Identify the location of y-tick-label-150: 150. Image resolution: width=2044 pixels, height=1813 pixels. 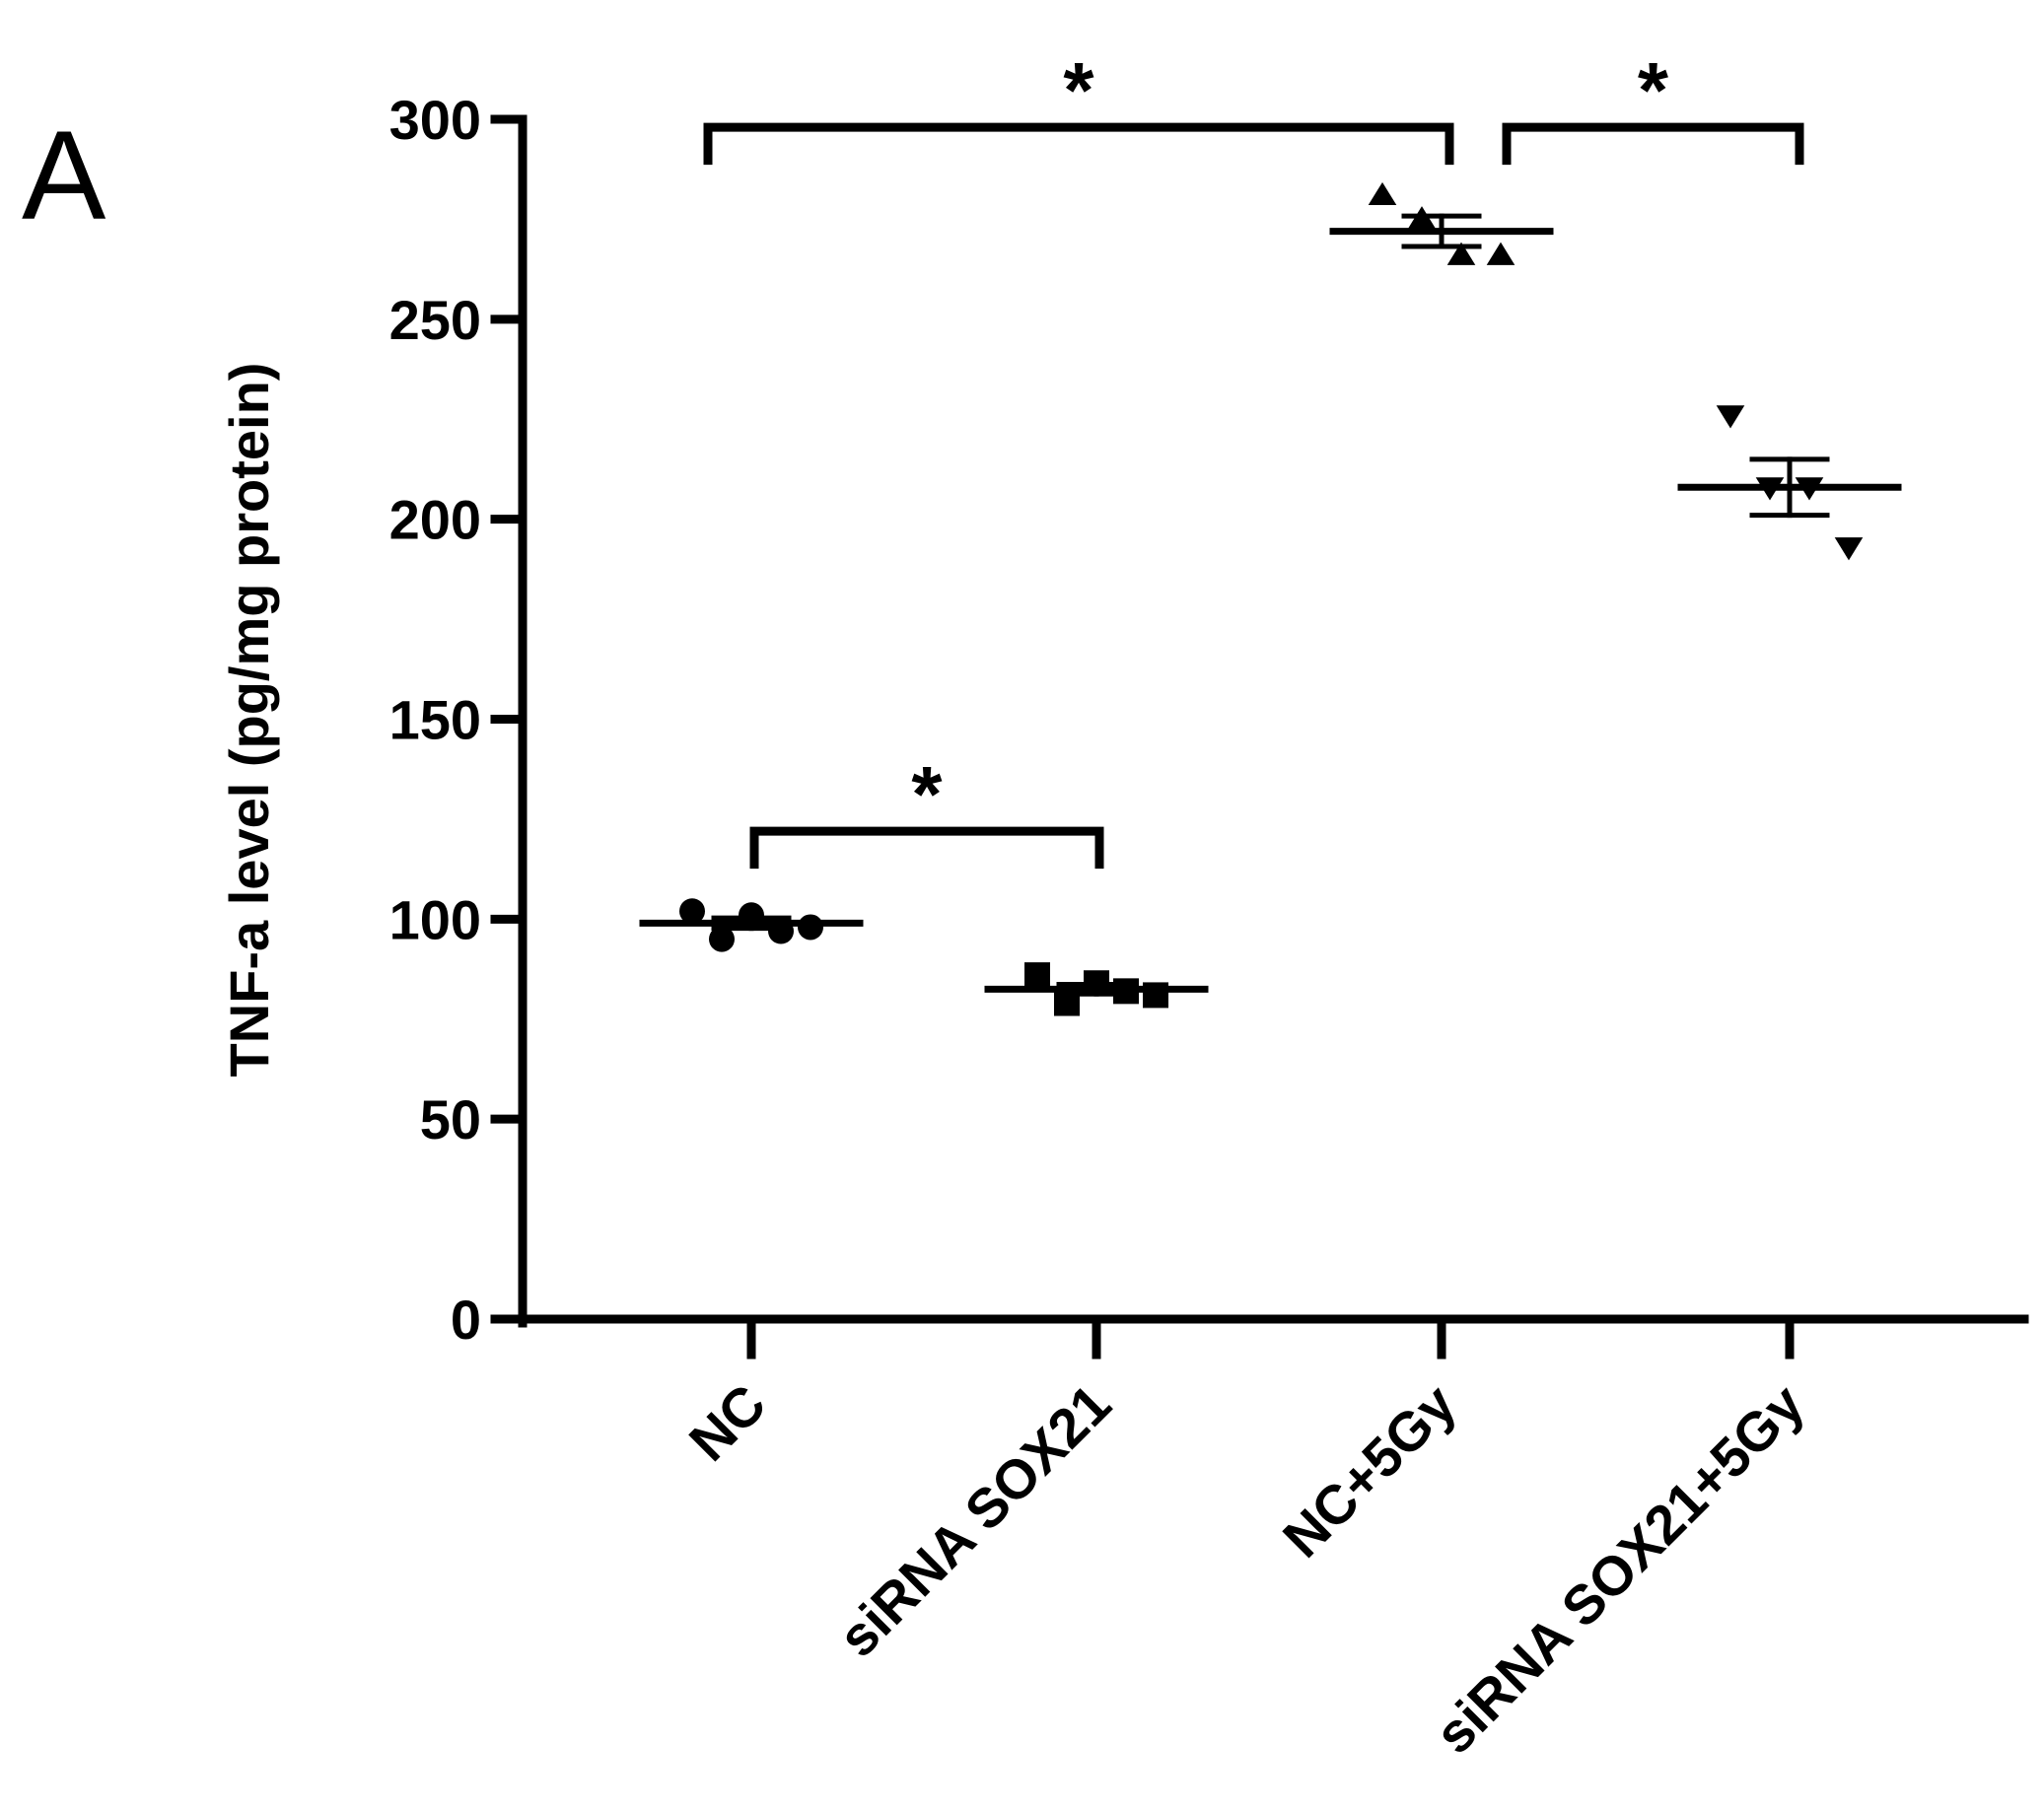
(435, 720).